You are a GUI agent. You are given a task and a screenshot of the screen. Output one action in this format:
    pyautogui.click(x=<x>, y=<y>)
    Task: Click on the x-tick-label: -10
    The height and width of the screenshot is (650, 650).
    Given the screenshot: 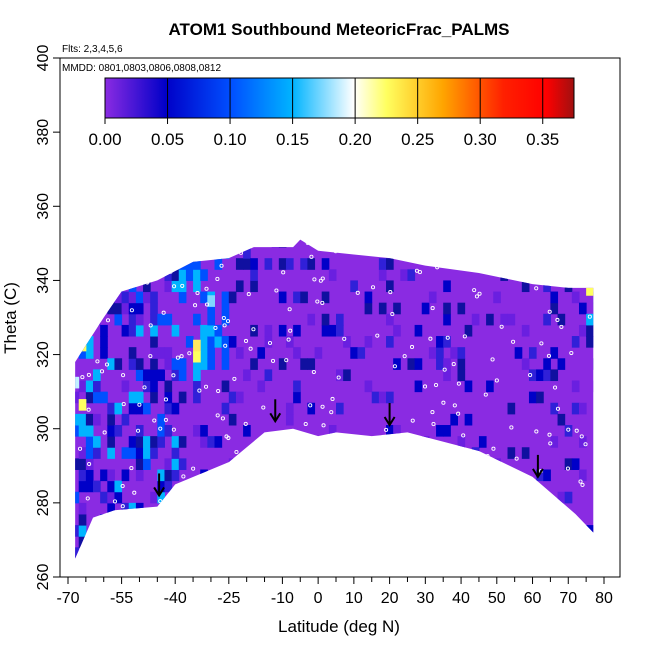 What is the action you would take?
    pyautogui.click(x=282, y=598)
    